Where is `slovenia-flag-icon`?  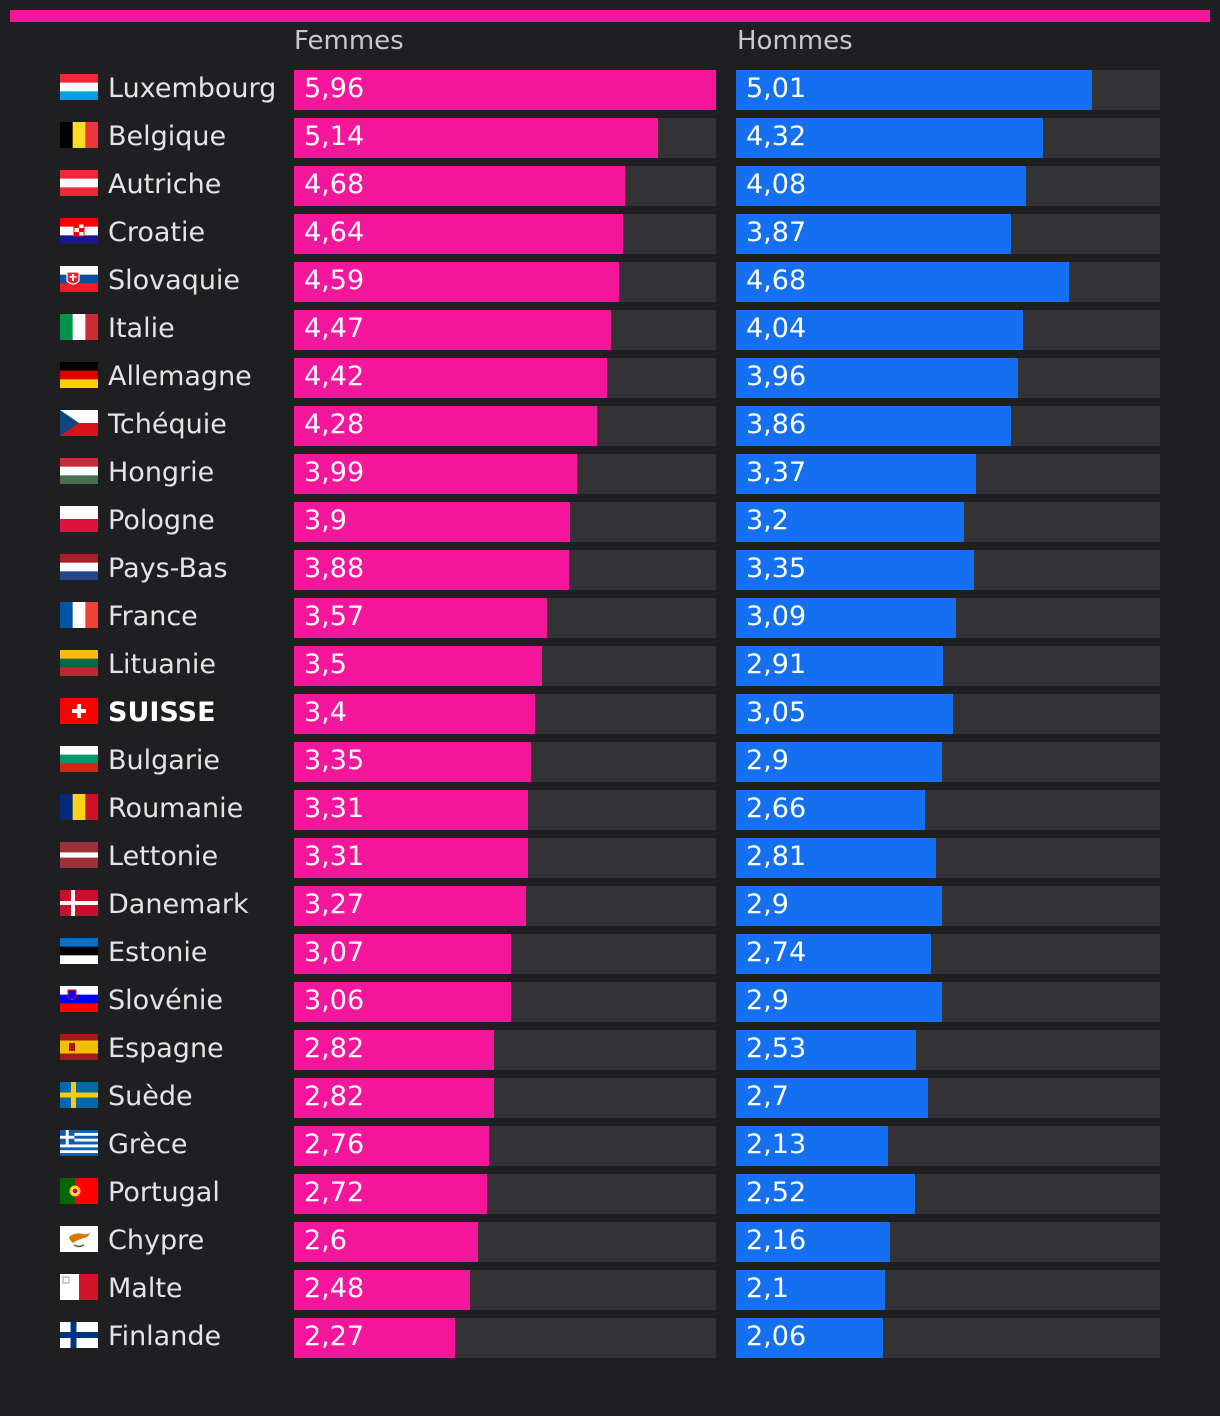
slovenia-flag-icon is located at coordinates (79, 999).